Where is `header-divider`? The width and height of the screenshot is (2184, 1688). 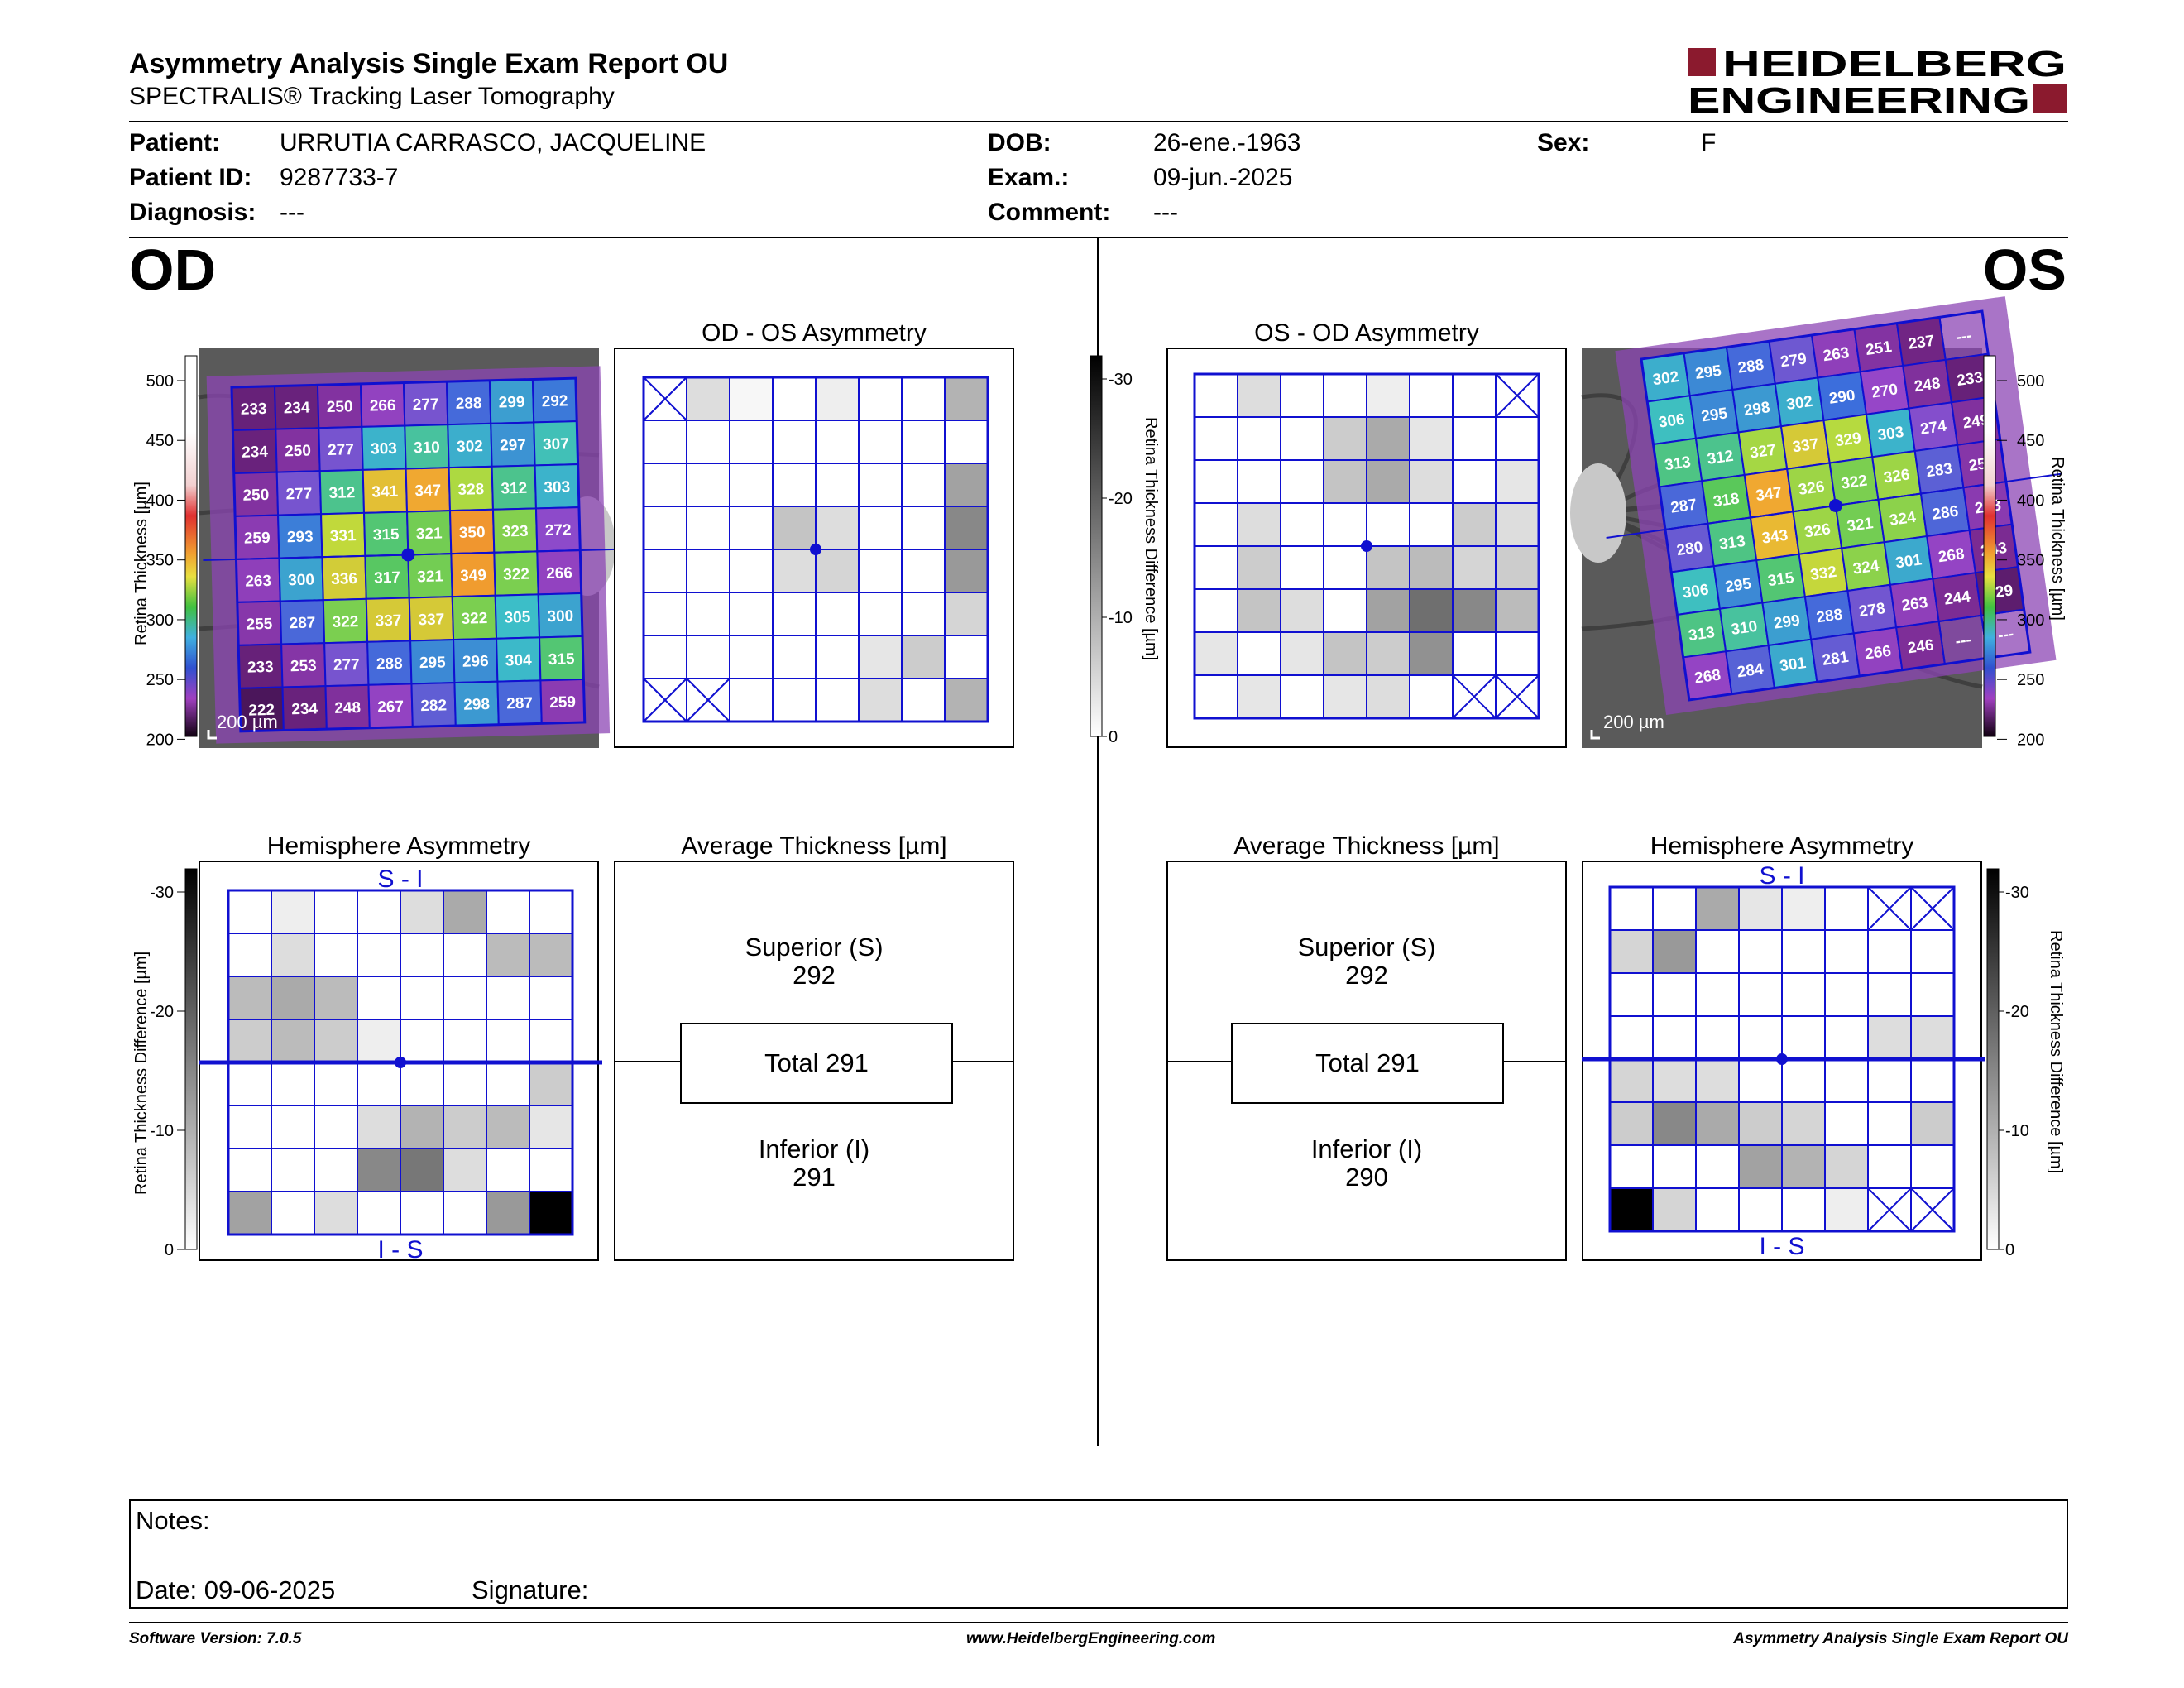
header-divider is located at coordinates (1098, 121).